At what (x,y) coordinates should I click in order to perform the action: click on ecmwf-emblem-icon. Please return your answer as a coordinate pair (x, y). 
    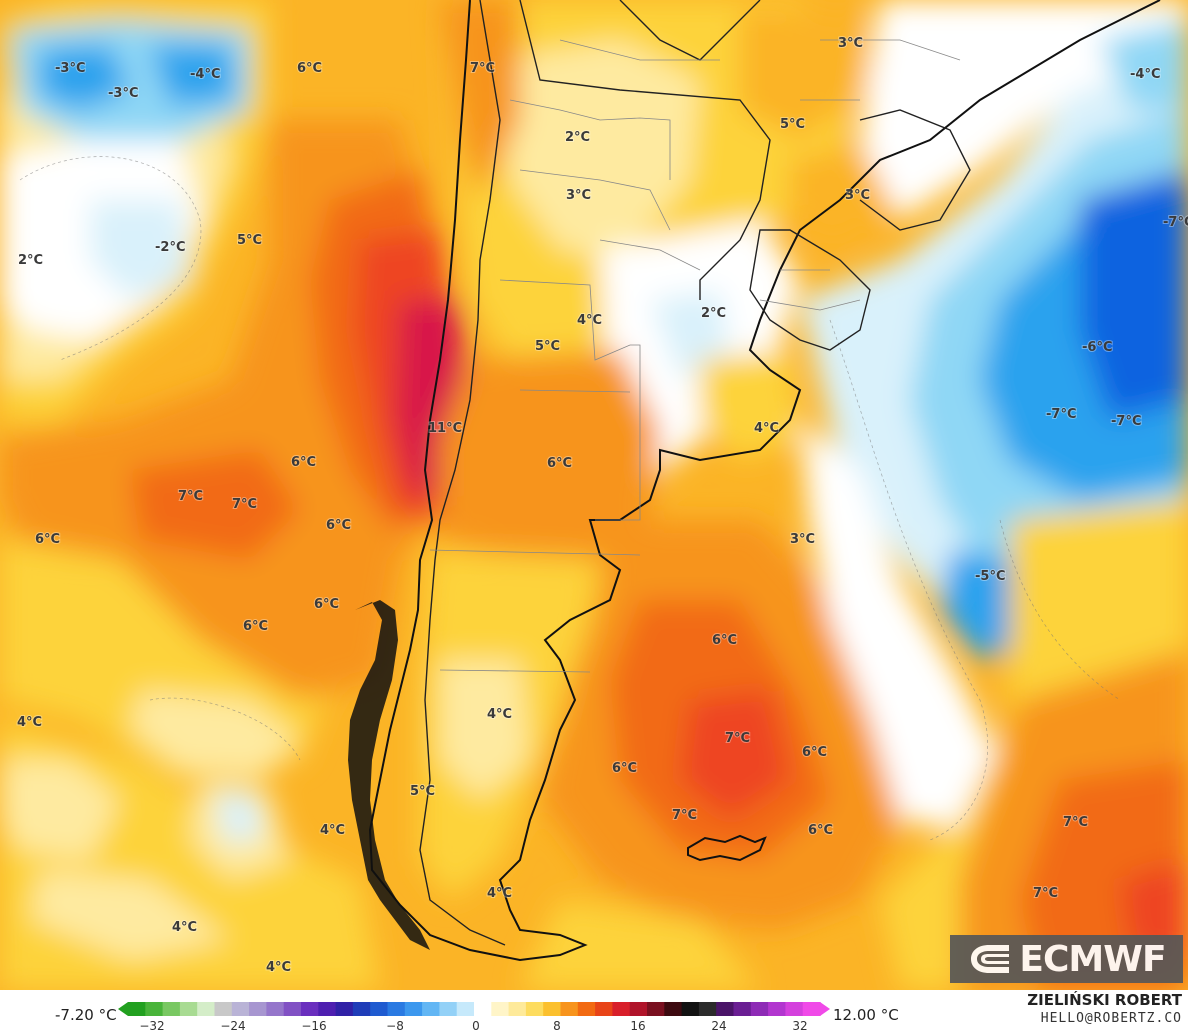
    Looking at the image, I should click on (990, 959).